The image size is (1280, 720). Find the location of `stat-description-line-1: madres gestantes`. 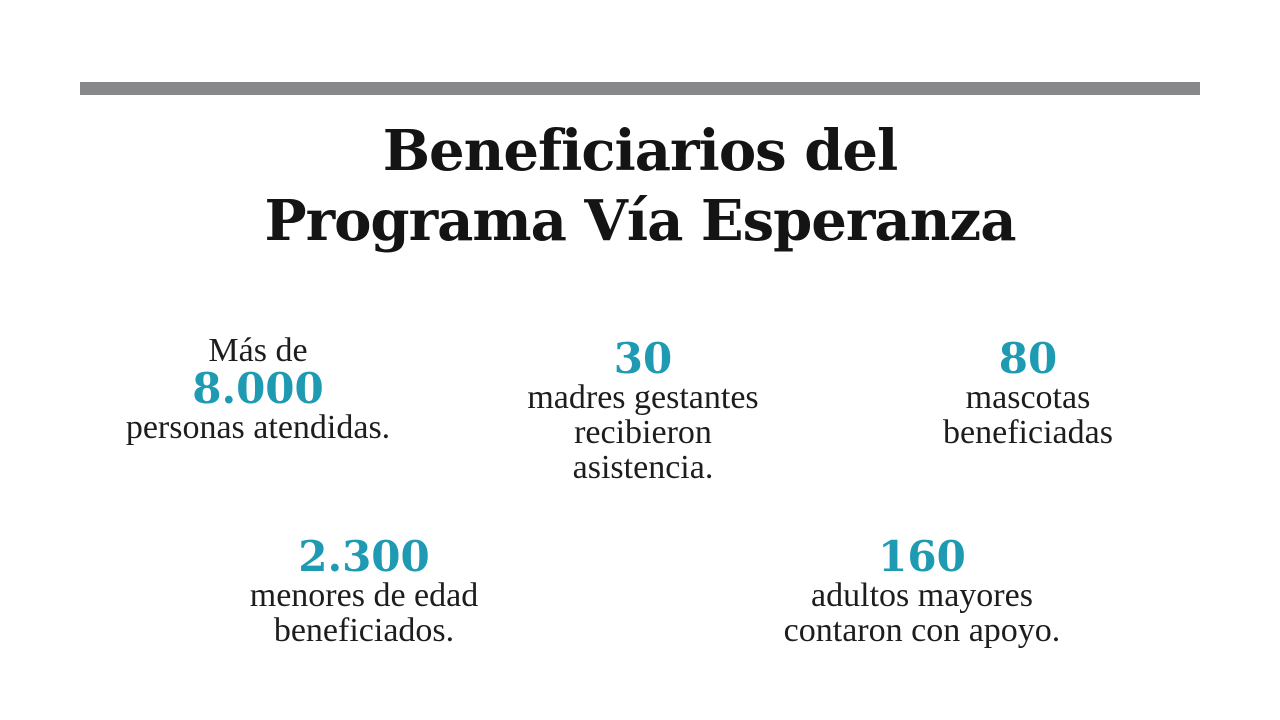

stat-description-line-1: madres gestantes is located at coordinates (643, 397).